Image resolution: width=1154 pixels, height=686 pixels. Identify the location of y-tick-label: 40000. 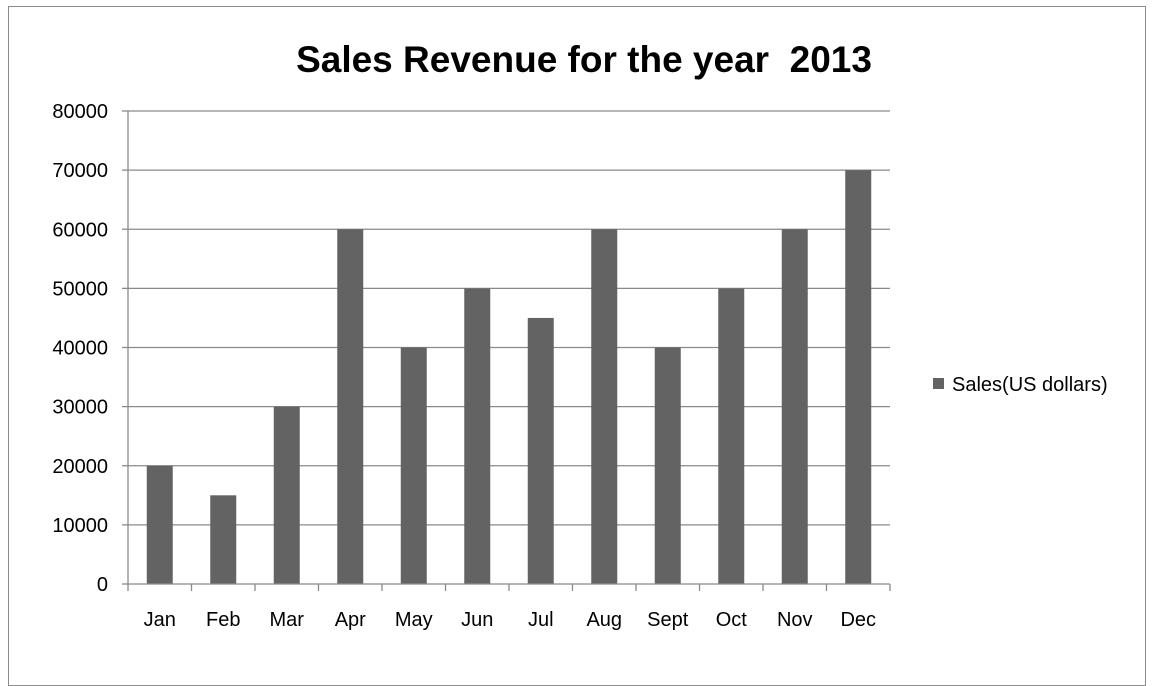
(80, 349).